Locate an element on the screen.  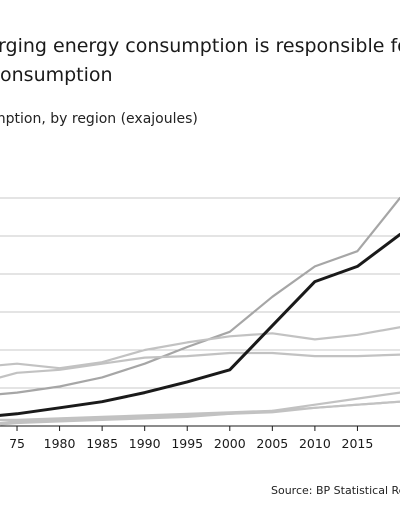
x-tick-label-8: 2015 is located at coordinates (358, 443).